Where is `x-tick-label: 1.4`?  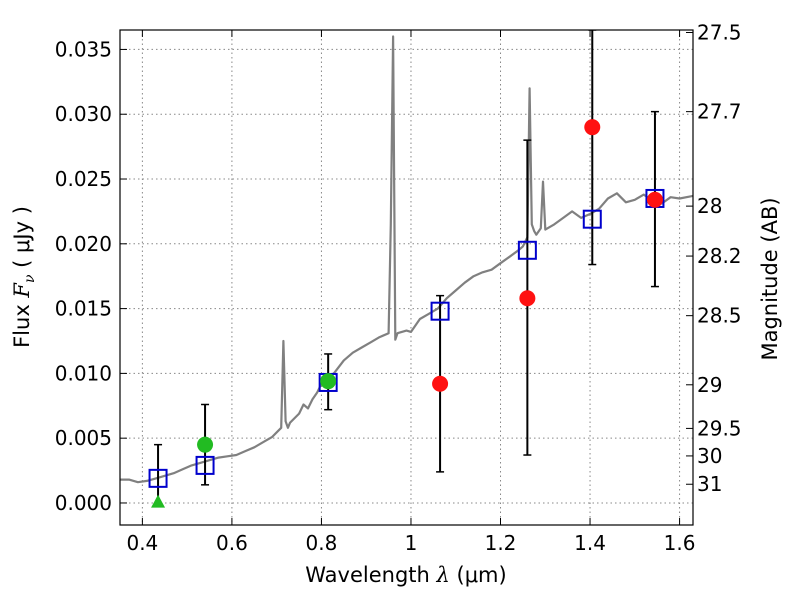
x-tick-label: 1.4 is located at coordinates (590, 543).